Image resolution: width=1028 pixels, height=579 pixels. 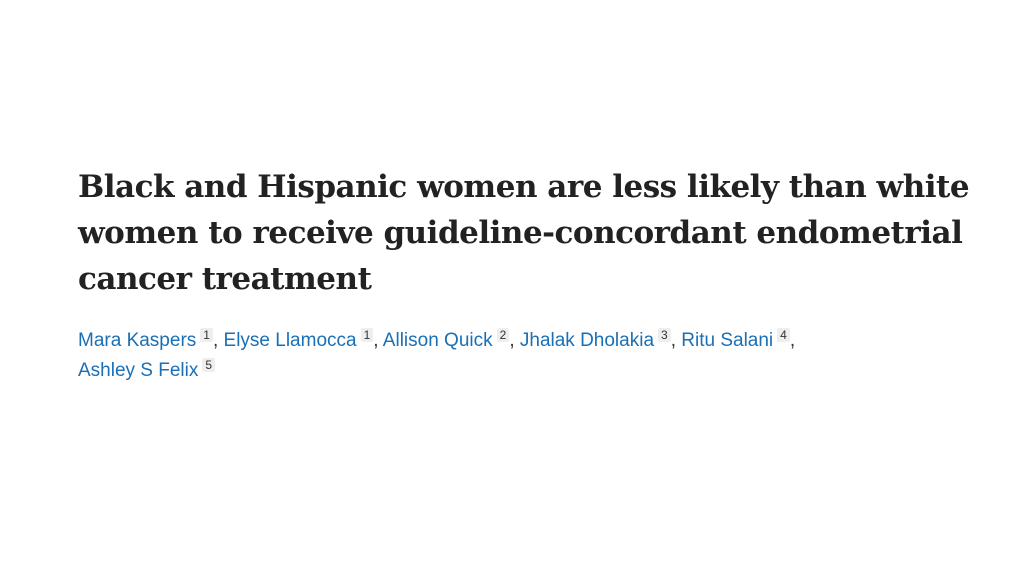 What do you see at coordinates (587, 340) in the screenshot?
I see `author-link: Jhalak Dholakia` at bounding box center [587, 340].